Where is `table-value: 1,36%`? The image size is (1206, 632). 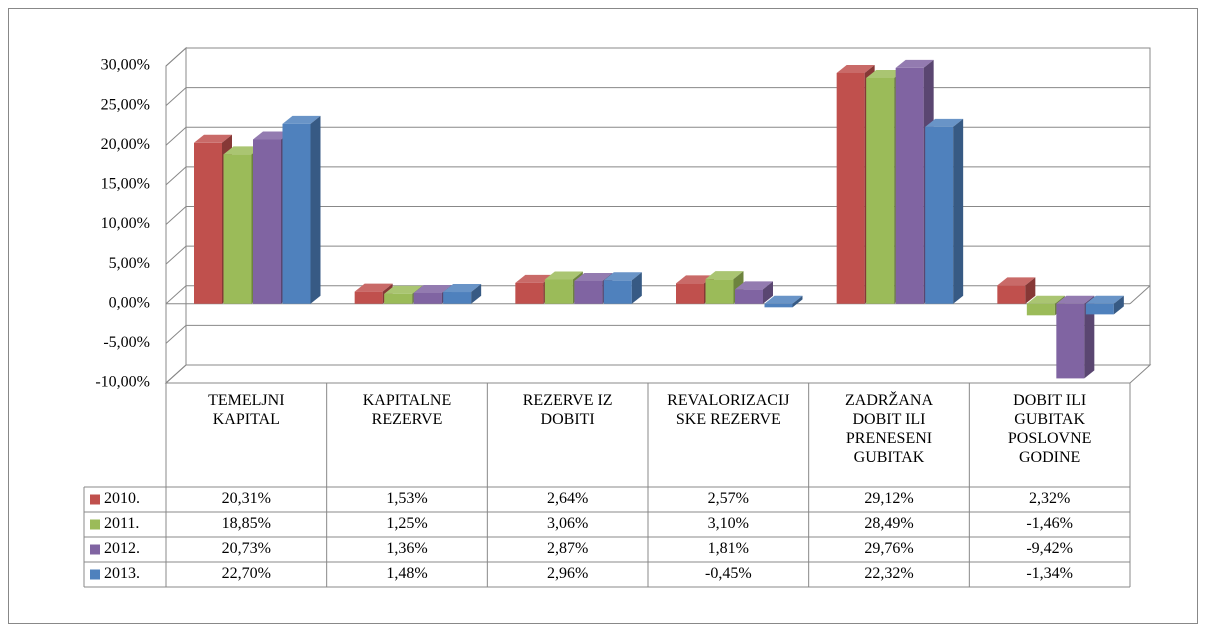 table-value: 1,36% is located at coordinates (406, 548).